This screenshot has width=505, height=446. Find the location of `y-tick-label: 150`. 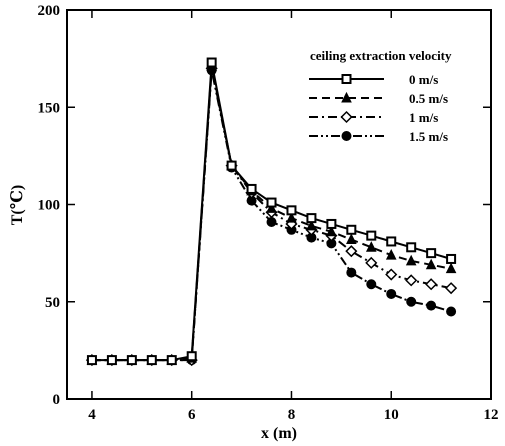

y-tick-label: 150 is located at coordinates (49, 108).